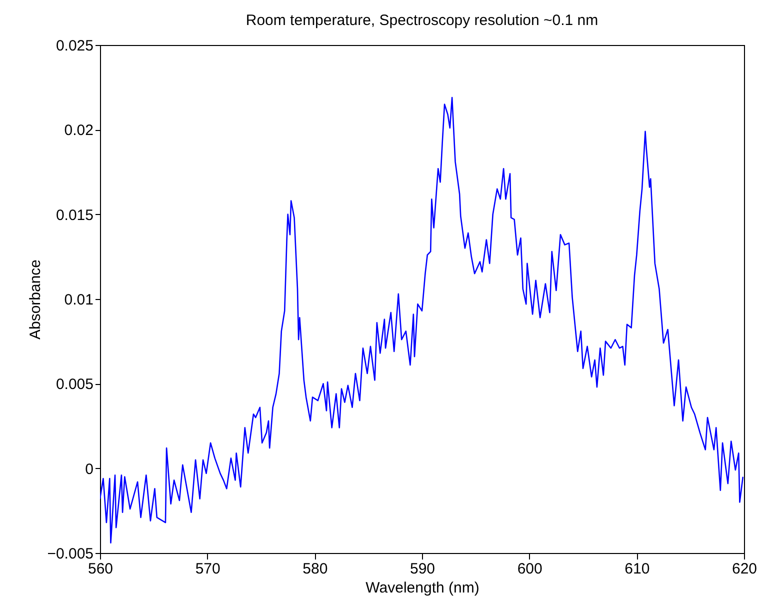 The image size is (767, 608). I want to click on x-tick-label: 590, so click(423, 569).